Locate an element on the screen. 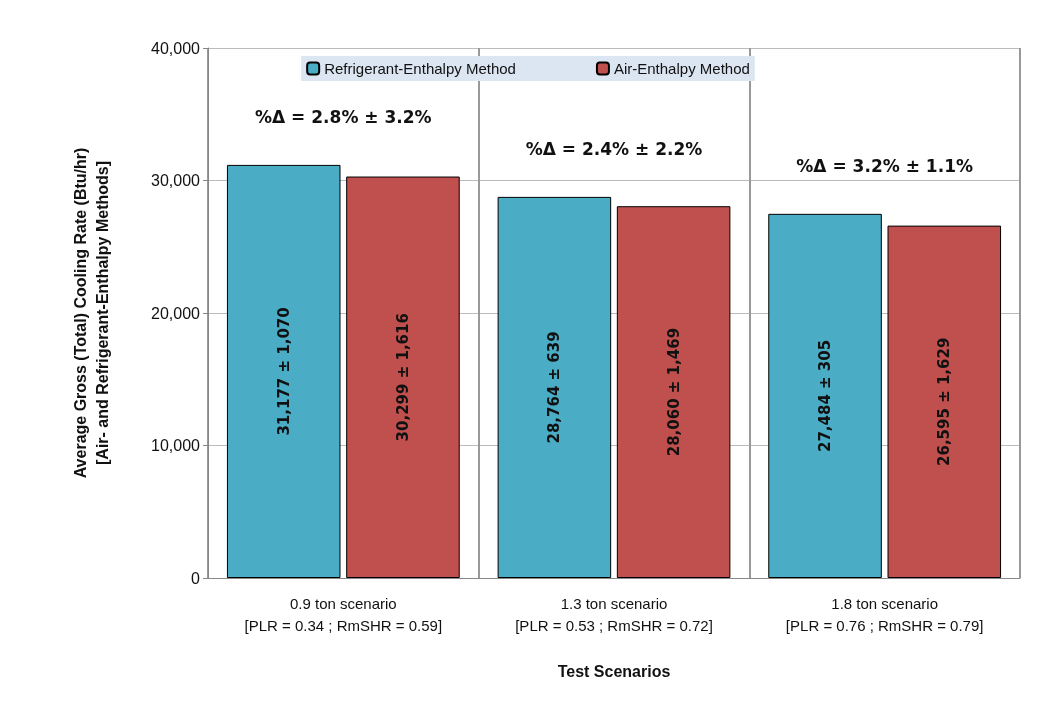 This screenshot has height=708, width=1058. annotation: %Δ = 2.4% ± 2.2% is located at coordinates (614, 148).